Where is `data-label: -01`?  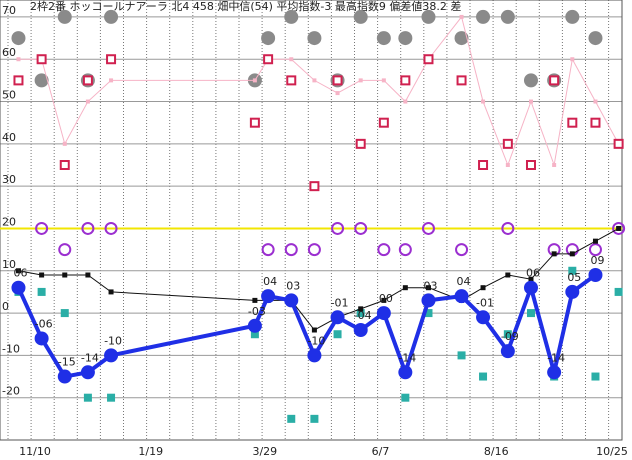 data-label: -01 is located at coordinates (340, 302).